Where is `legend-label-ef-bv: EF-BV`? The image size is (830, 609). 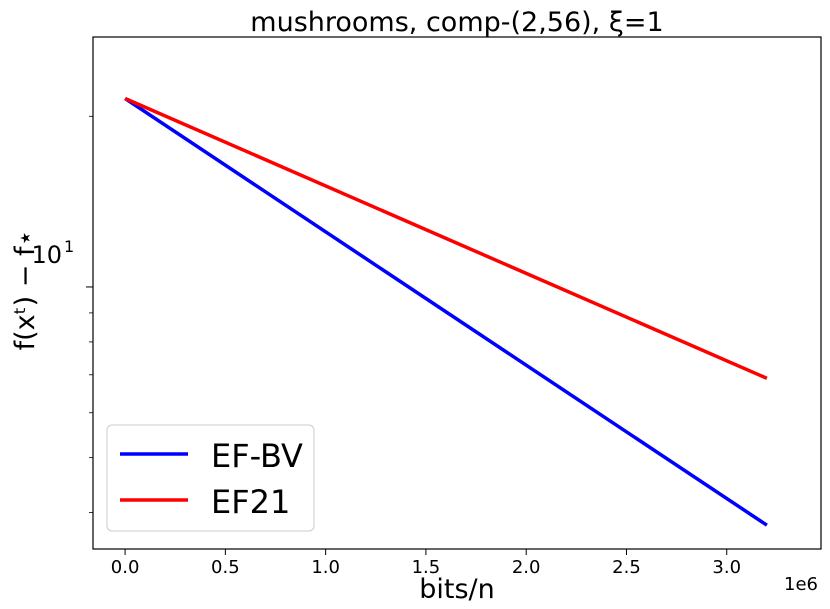
legend-label-ef-bv: EF-BV is located at coordinates (257, 456).